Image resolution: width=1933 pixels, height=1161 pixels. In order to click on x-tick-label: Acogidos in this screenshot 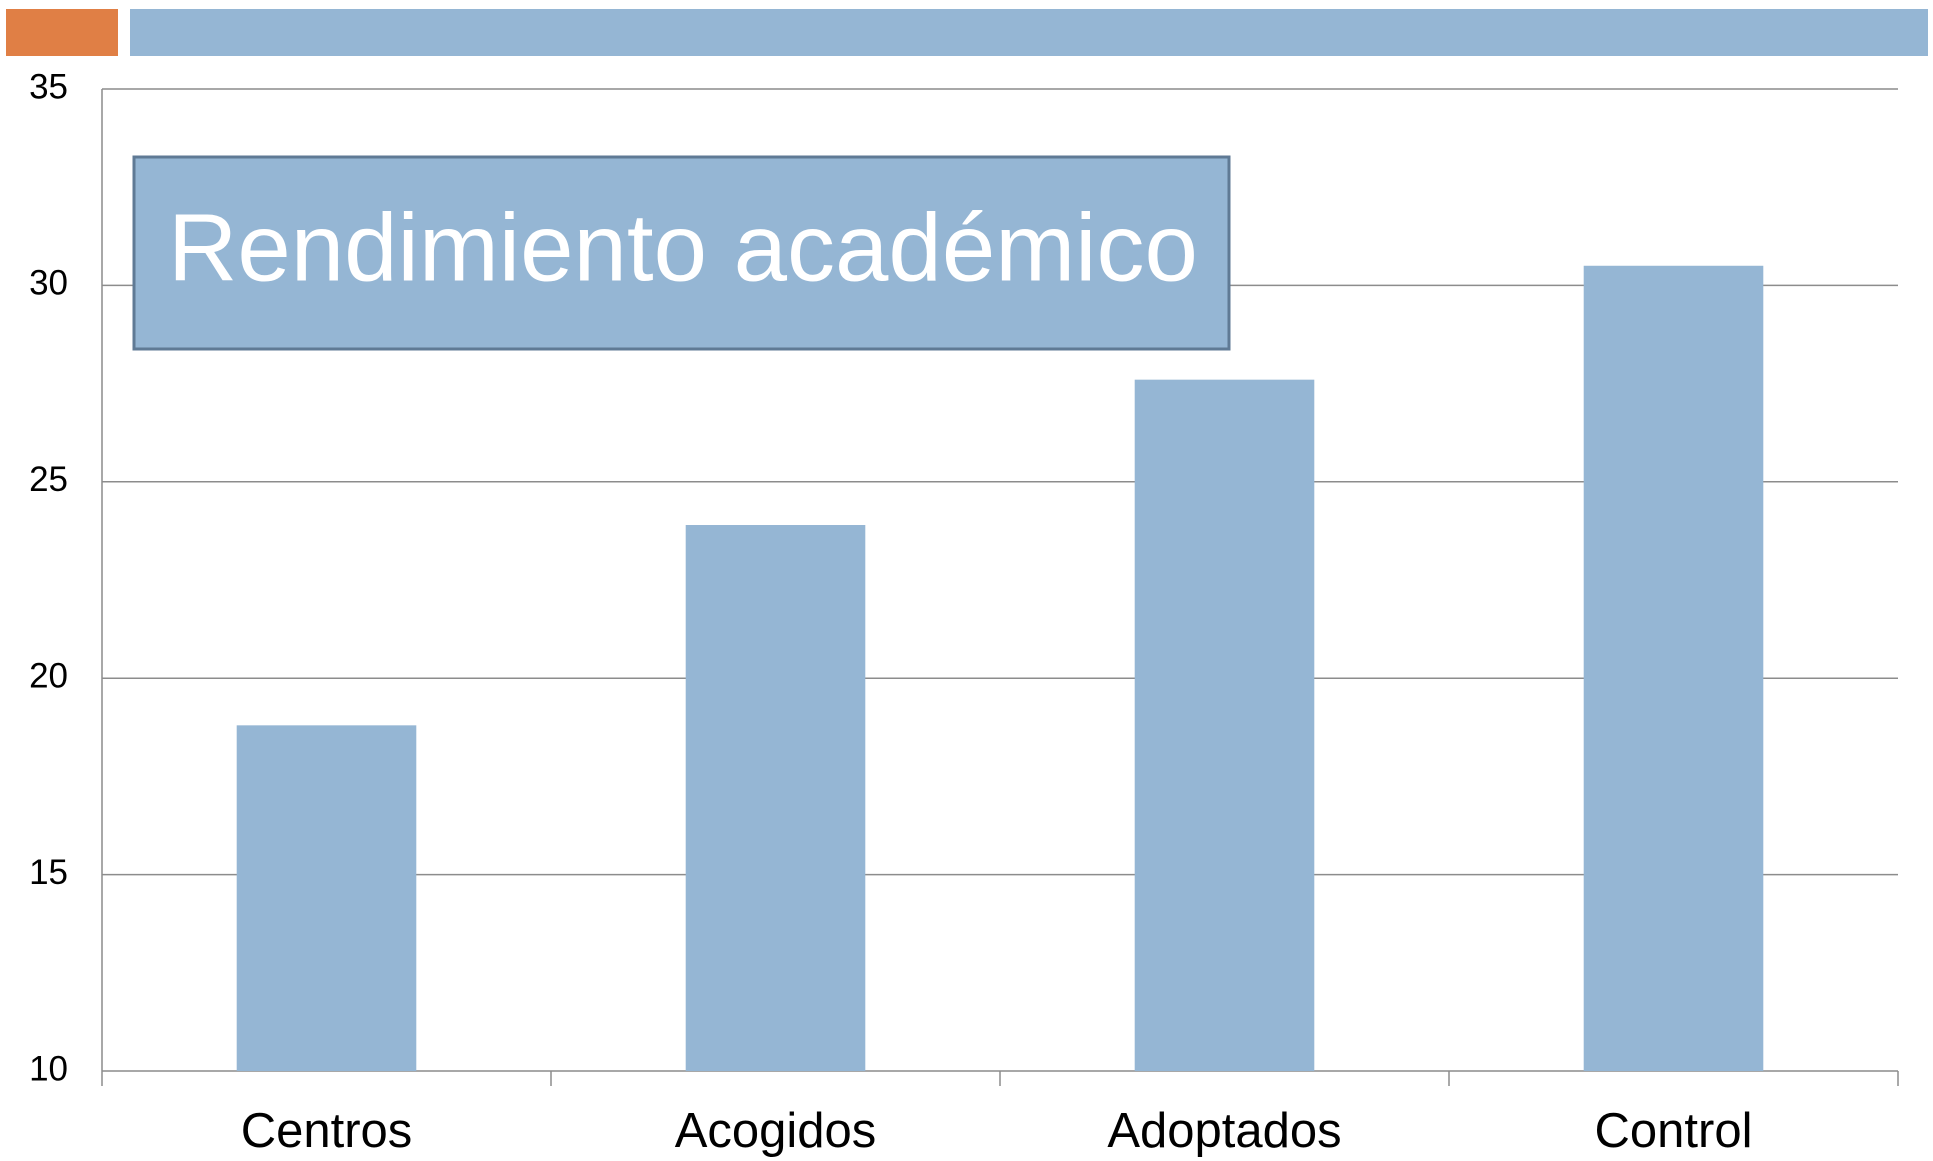, I will do `click(776, 1131)`.